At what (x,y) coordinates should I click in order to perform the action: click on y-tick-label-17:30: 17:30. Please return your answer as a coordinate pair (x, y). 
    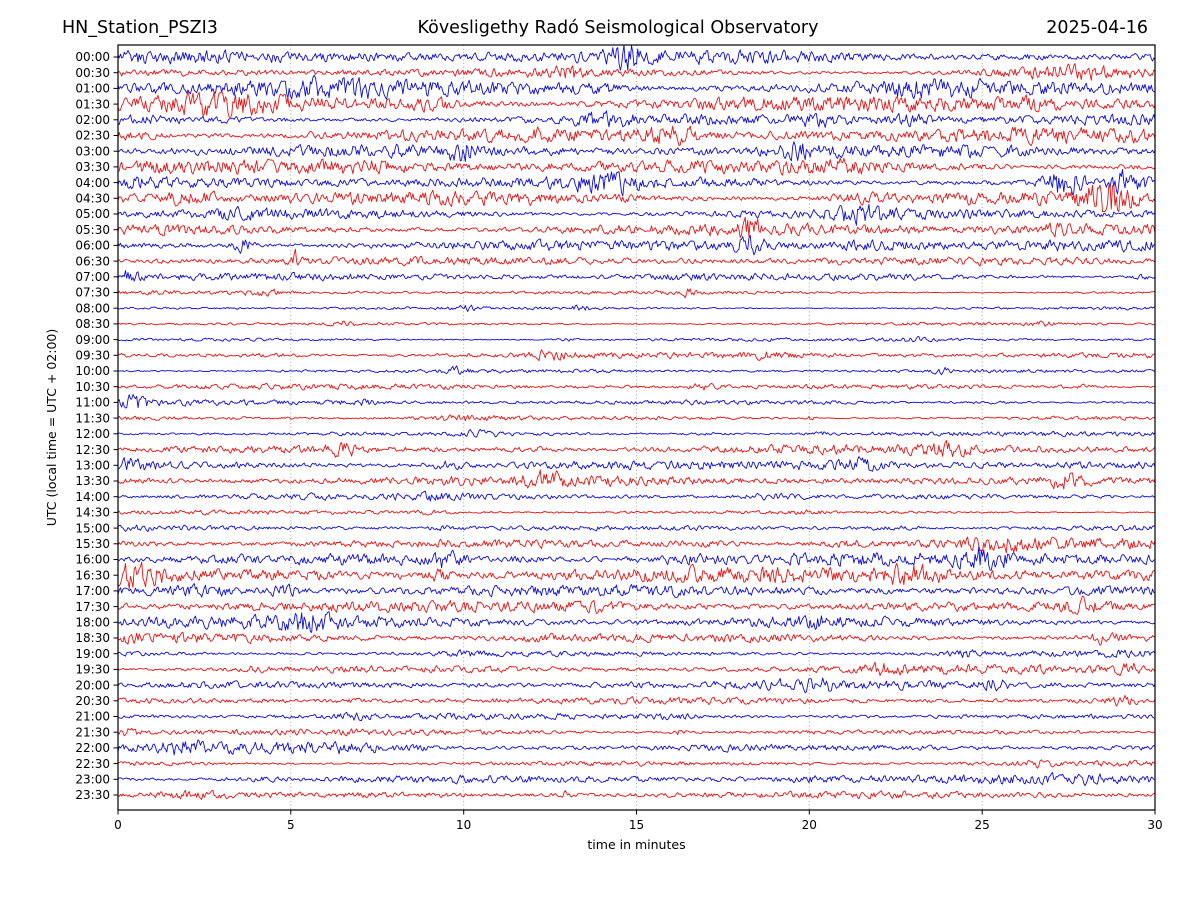
    Looking at the image, I should click on (92, 607).